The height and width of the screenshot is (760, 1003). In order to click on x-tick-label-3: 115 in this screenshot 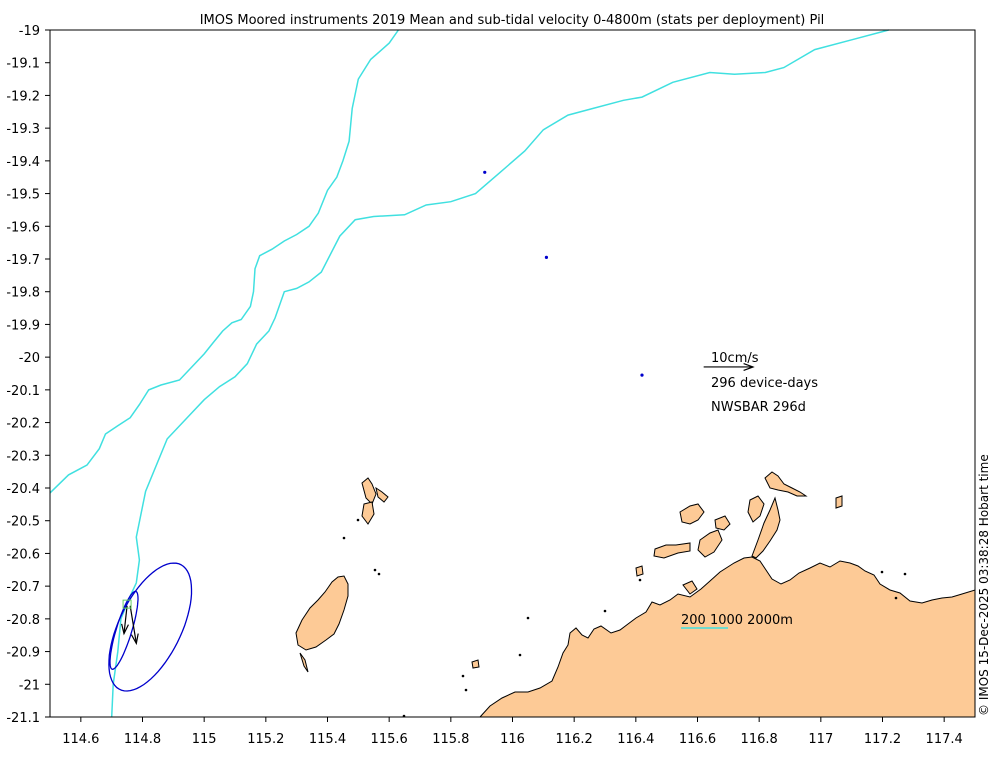, I will do `click(204, 739)`.